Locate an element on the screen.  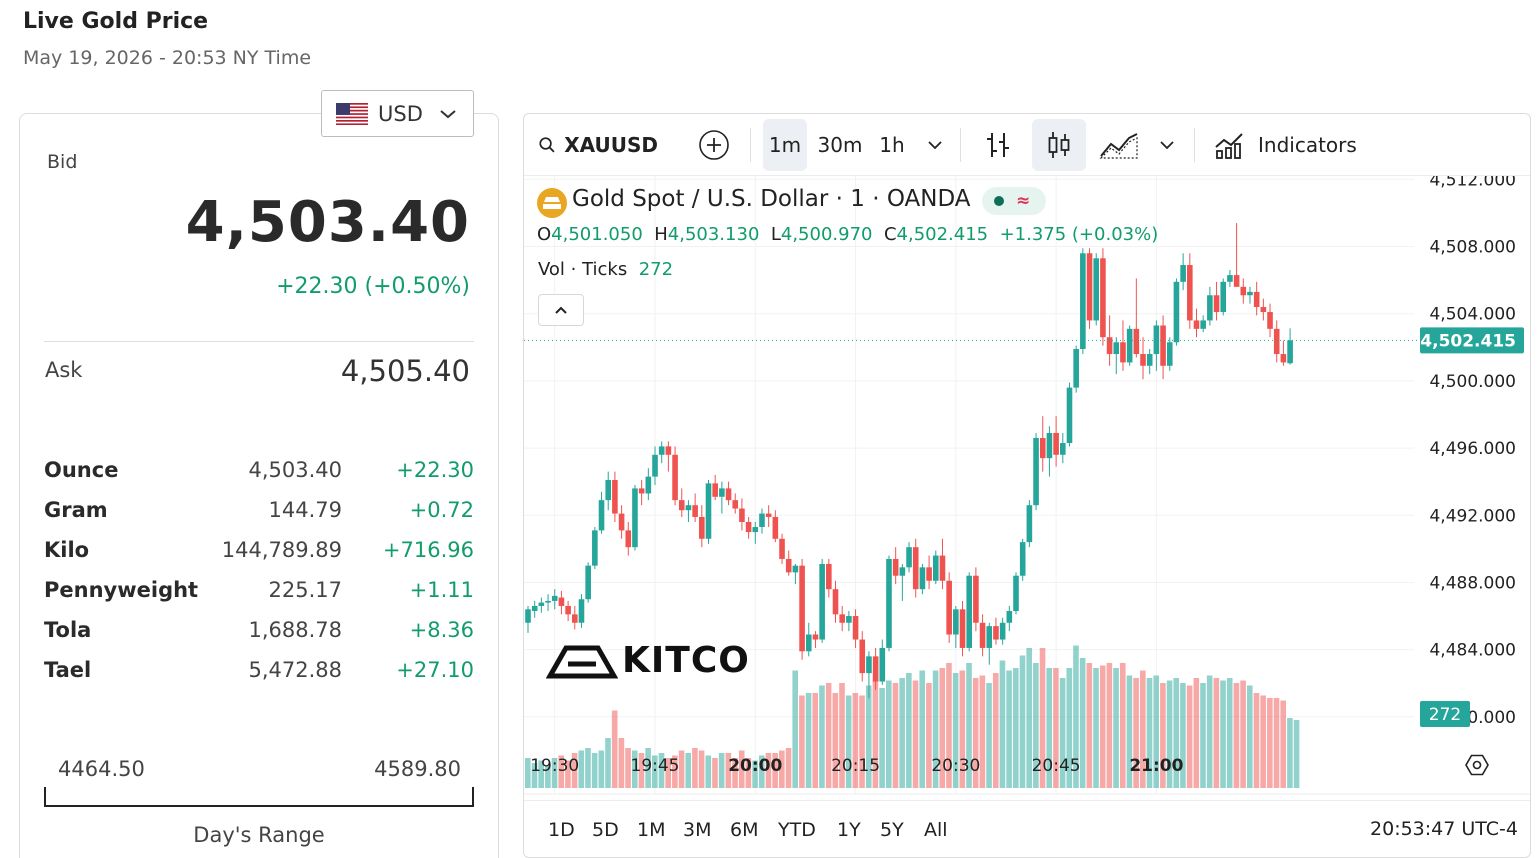
range-3m-button: 3M is located at coordinates (697, 830).